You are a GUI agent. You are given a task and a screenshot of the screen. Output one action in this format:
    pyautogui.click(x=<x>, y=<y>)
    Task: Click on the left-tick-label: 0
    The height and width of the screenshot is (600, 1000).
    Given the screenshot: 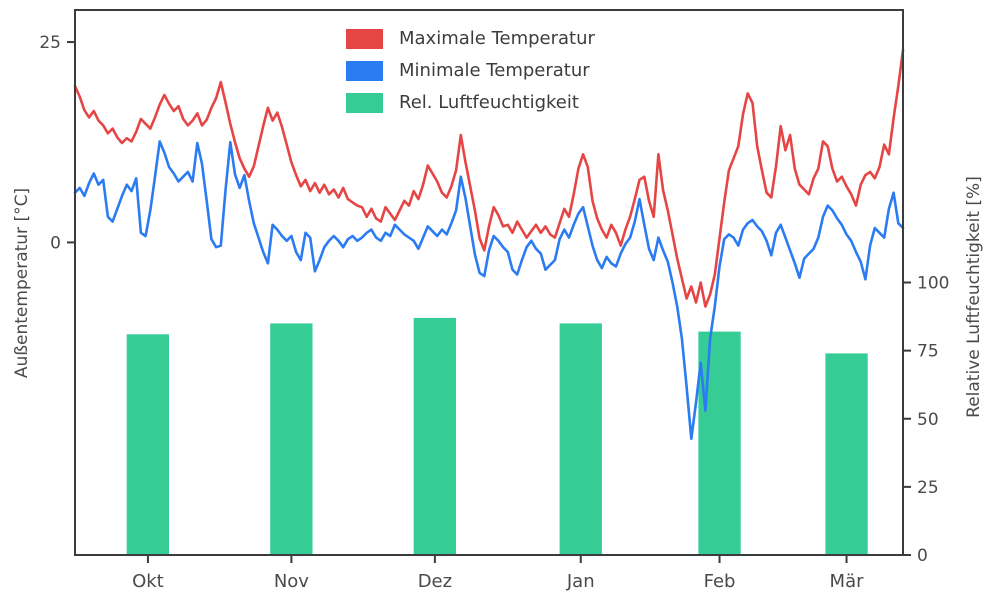 What is the action you would take?
    pyautogui.click(x=55, y=243)
    